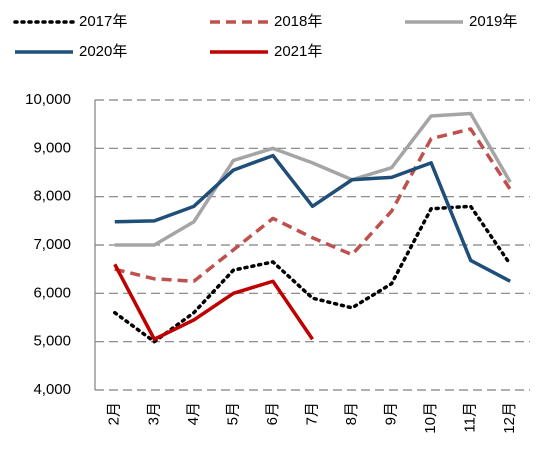 The height and width of the screenshot is (455, 550). What do you see at coordinates (311, 413) in the screenshot?
I see `x-tick-label: 7月` at bounding box center [311, 413].